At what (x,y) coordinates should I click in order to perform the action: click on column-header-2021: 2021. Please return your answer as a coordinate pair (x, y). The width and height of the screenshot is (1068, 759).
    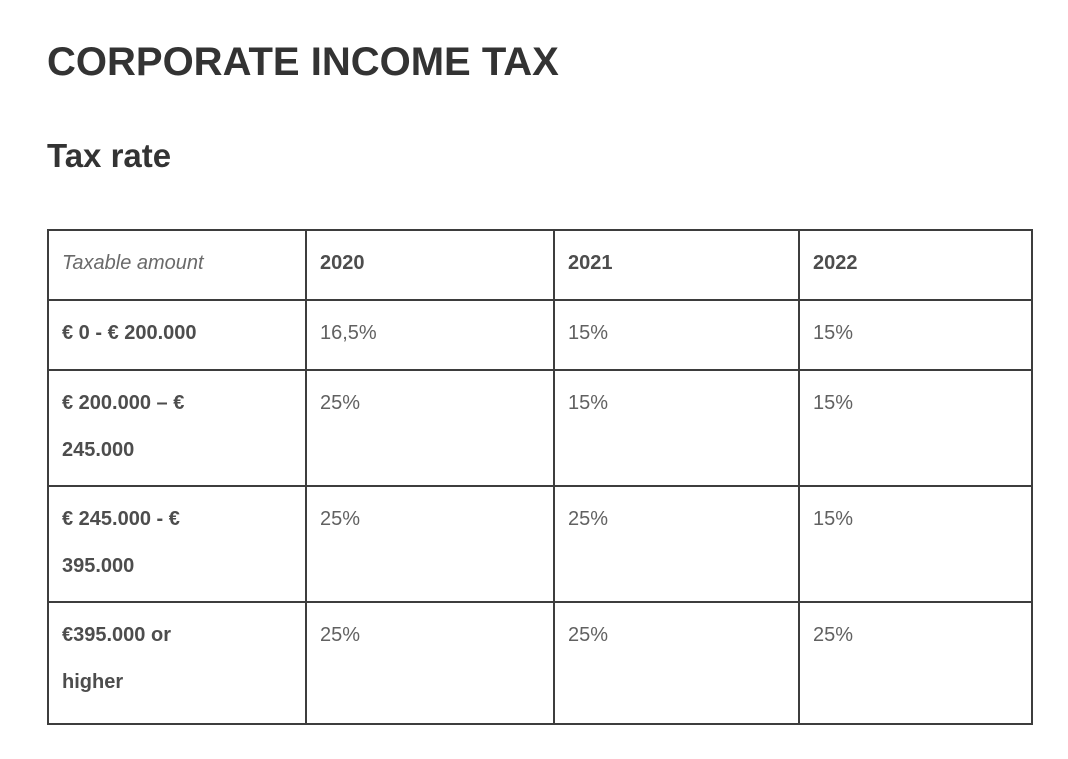
    Looking at the image, I should click on (676, 265).